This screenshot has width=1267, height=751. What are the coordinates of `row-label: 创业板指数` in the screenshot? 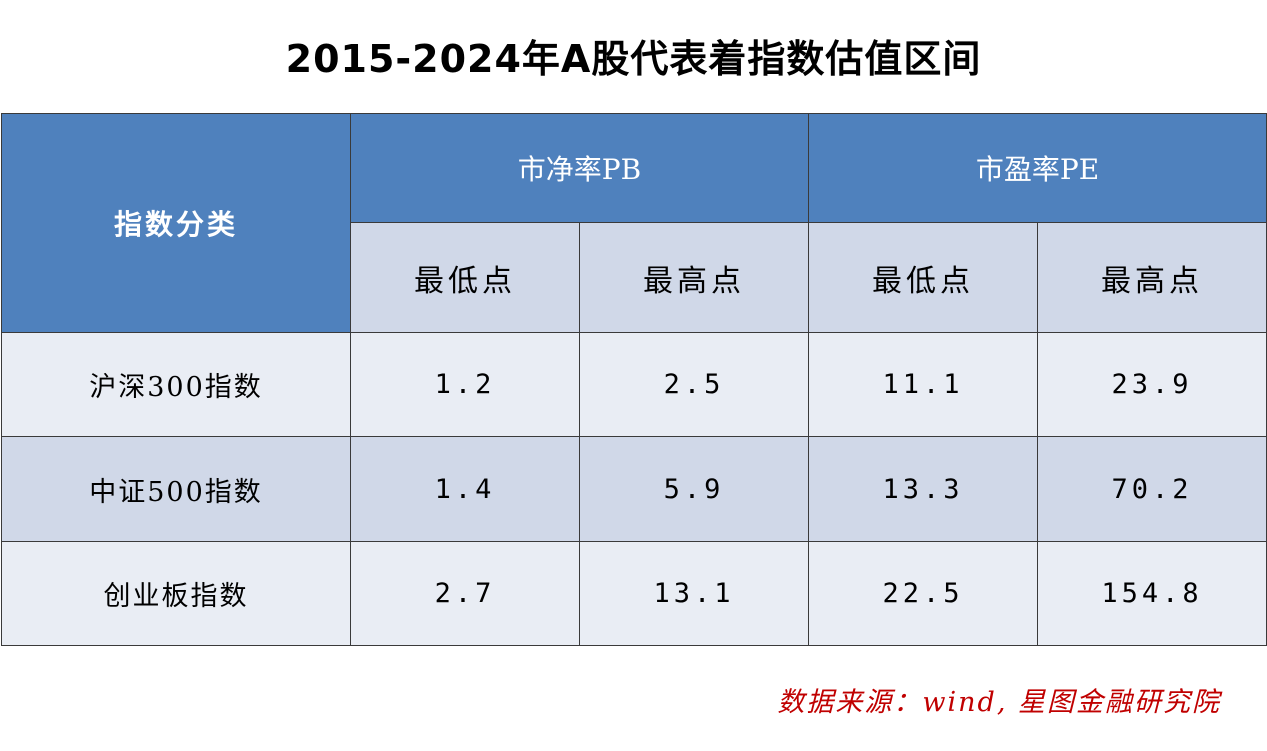 It's located at (176, 593).